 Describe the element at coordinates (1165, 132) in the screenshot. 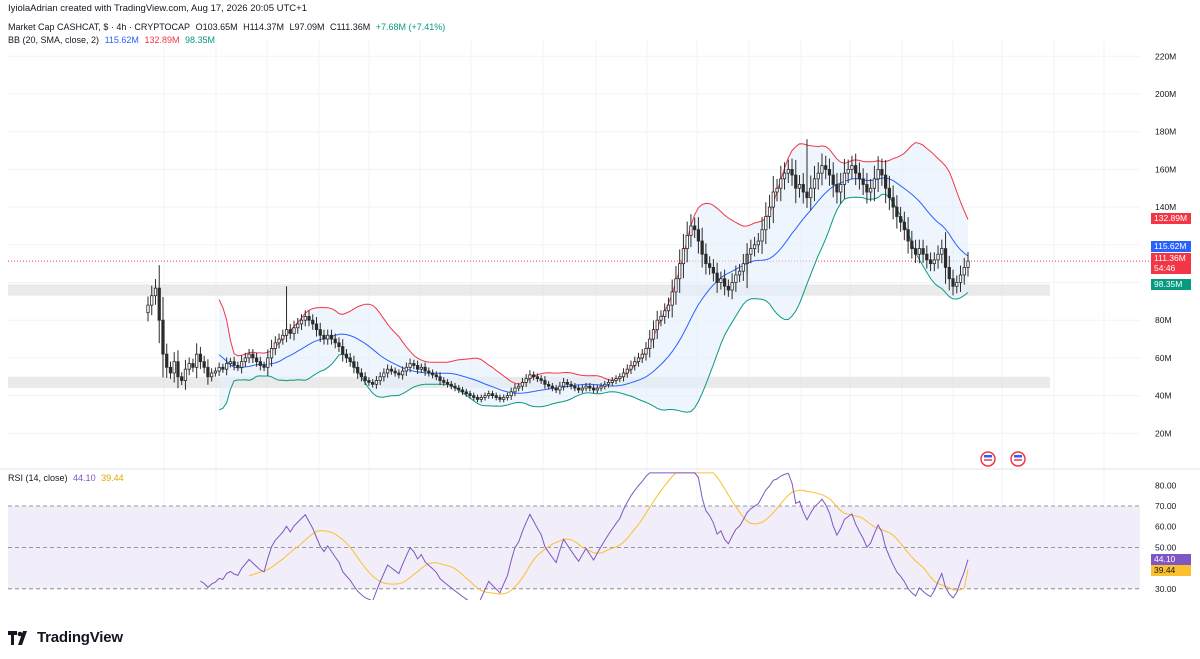

I see `y-tick-label: 180M` at that location.